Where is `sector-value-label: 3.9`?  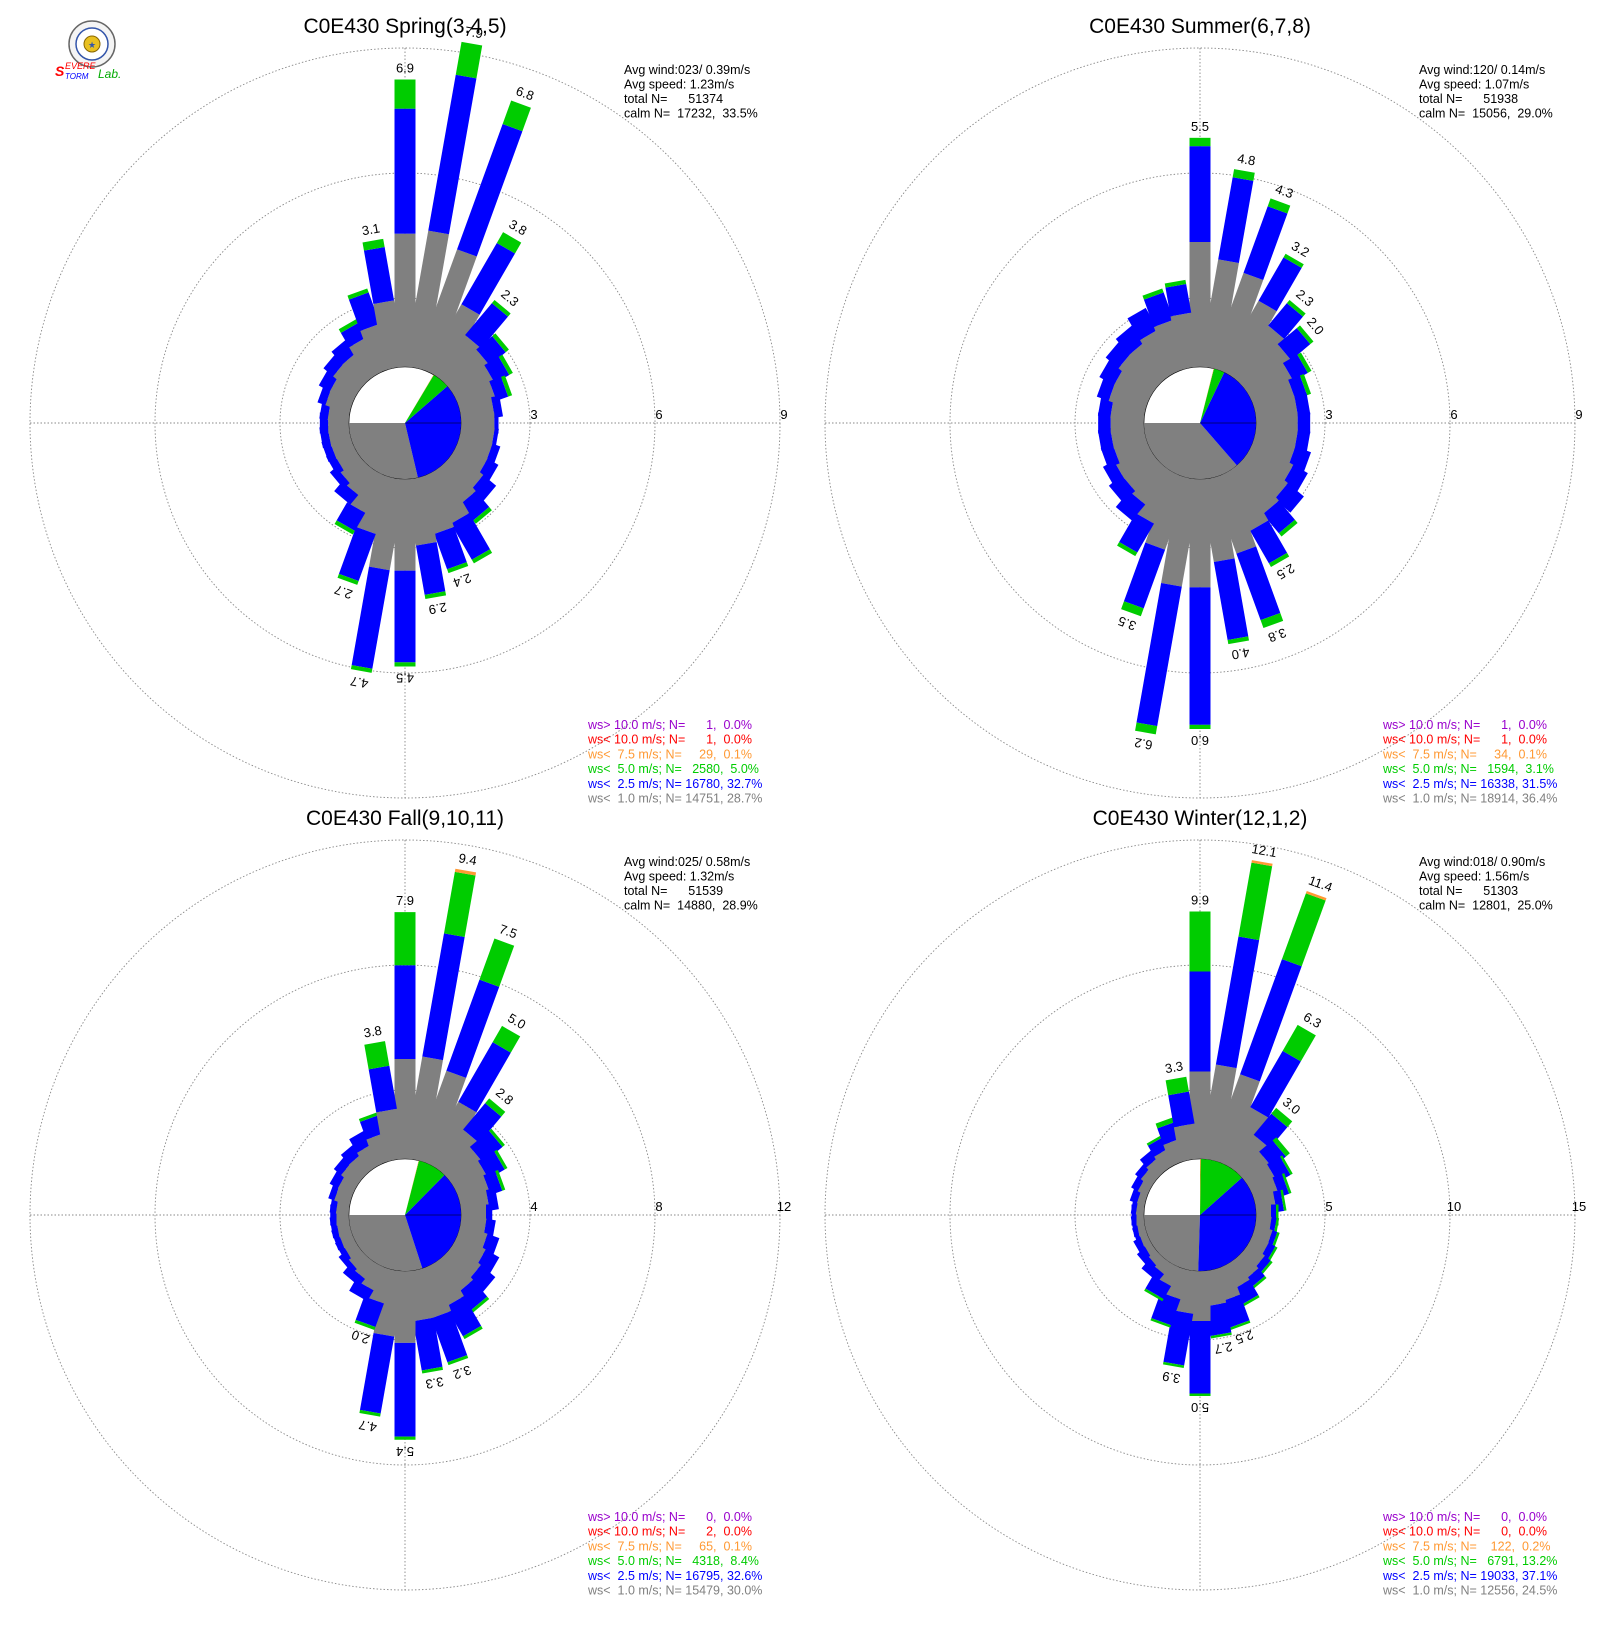
sector-value-label: 3.9 is located at coordinates (1171, 1378).